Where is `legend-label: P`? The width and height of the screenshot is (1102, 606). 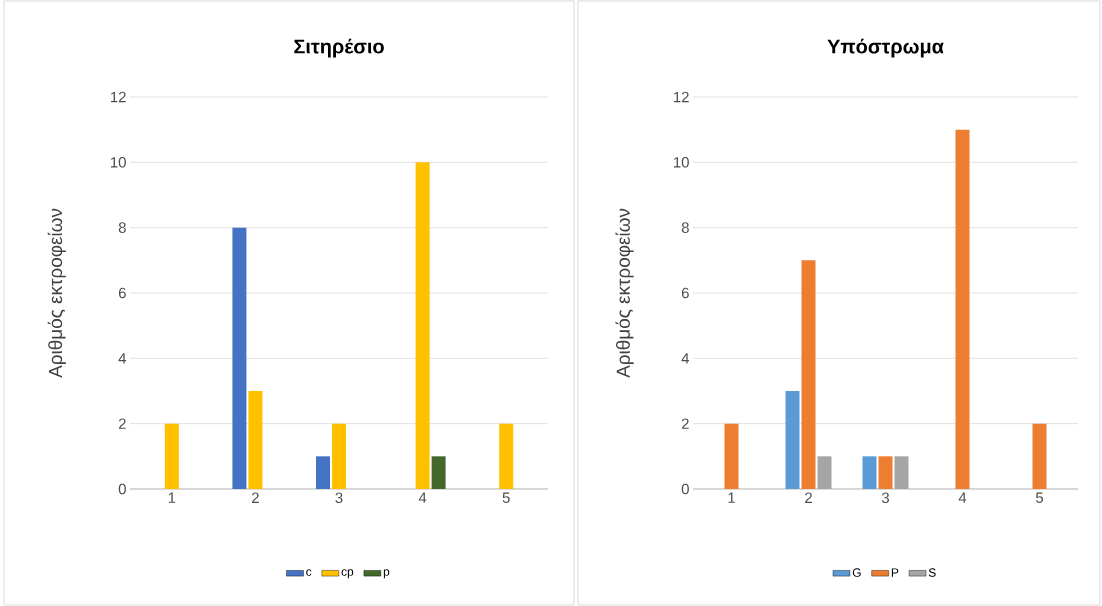 legend-label: P is located at coordinates (895, 572).